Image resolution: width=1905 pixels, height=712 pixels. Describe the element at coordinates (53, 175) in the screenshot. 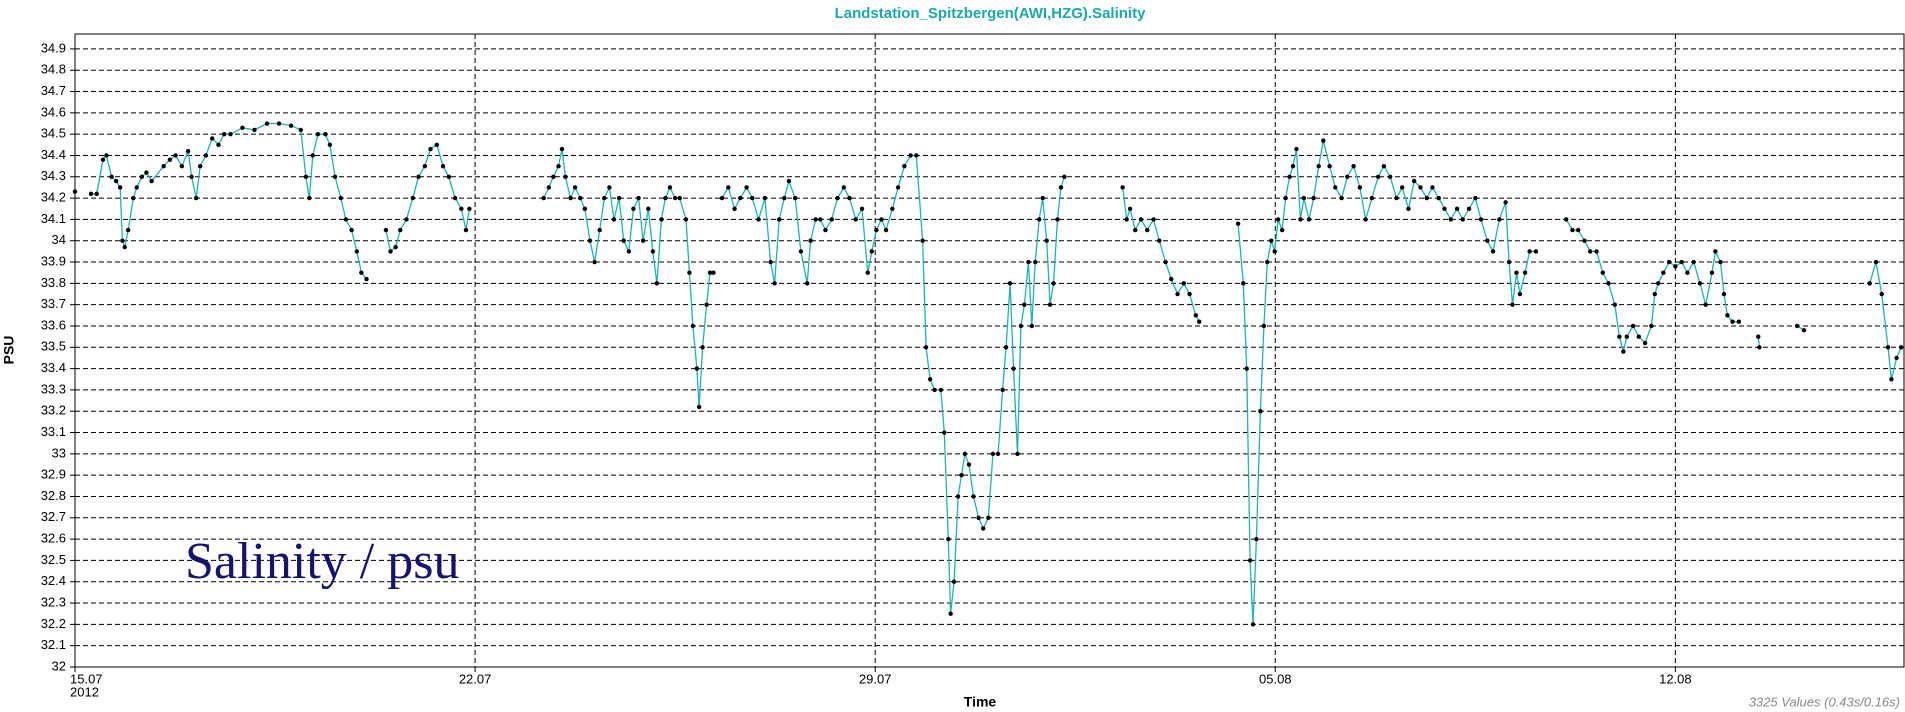

I see `y-tick-label: 34.3` at that location.